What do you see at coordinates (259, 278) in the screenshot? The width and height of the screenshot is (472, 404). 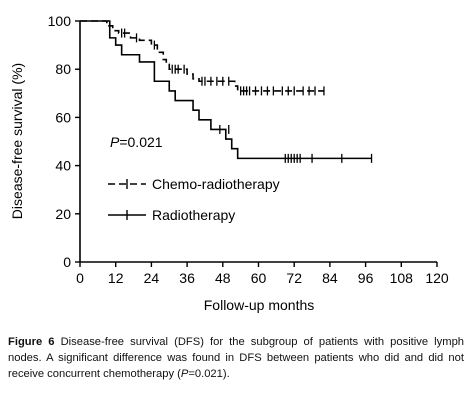 I see `x-tick-label: 60` at bounding box center [259, 278].